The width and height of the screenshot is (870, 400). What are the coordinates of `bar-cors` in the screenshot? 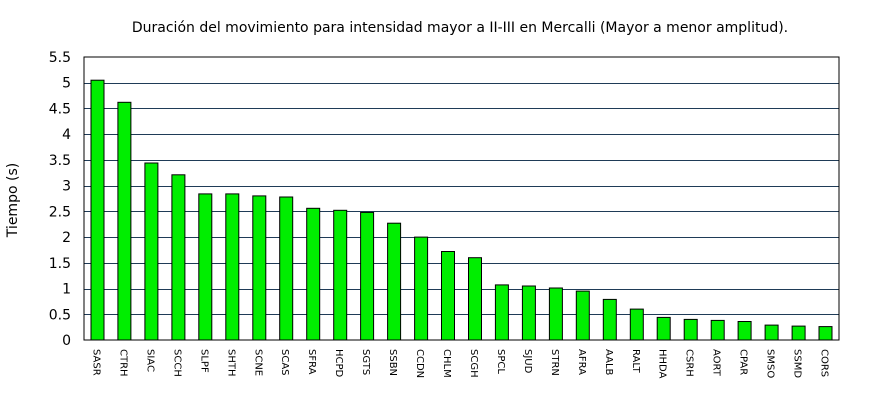 It's located at (825, 333).